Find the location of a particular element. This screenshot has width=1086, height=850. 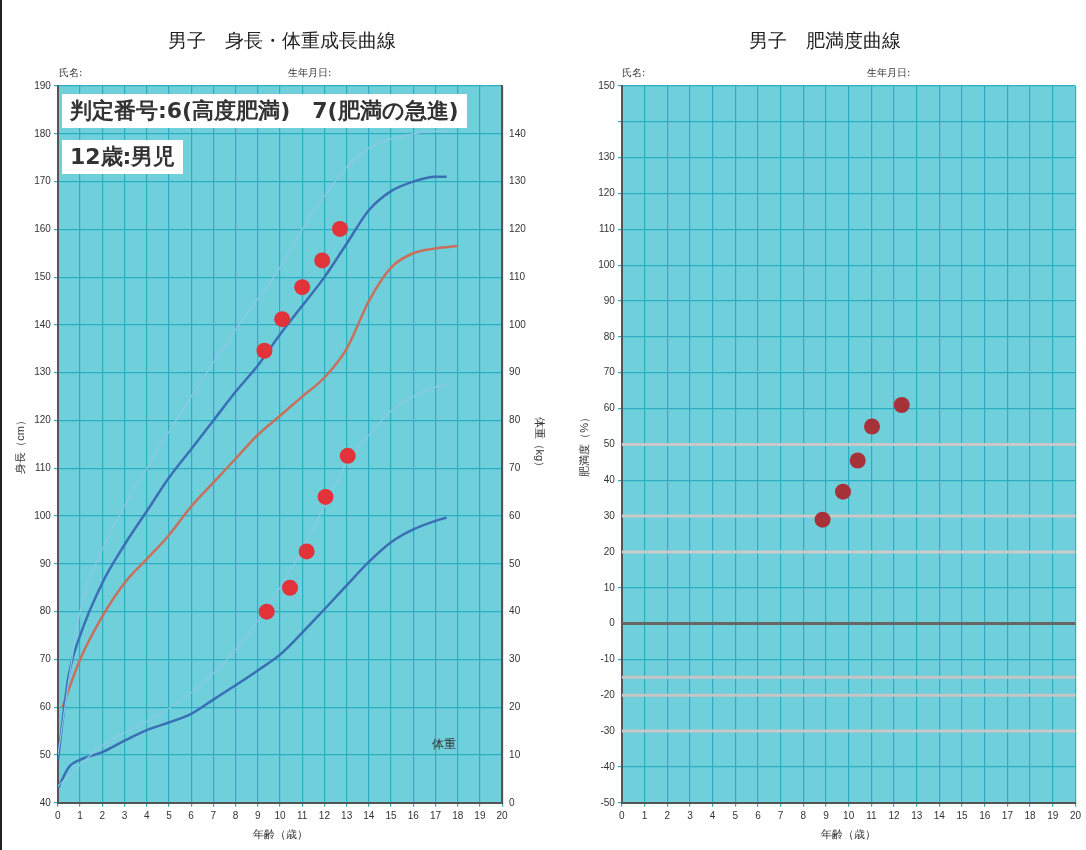

y-tick-label: -30 is located at coordinates (608, 730).